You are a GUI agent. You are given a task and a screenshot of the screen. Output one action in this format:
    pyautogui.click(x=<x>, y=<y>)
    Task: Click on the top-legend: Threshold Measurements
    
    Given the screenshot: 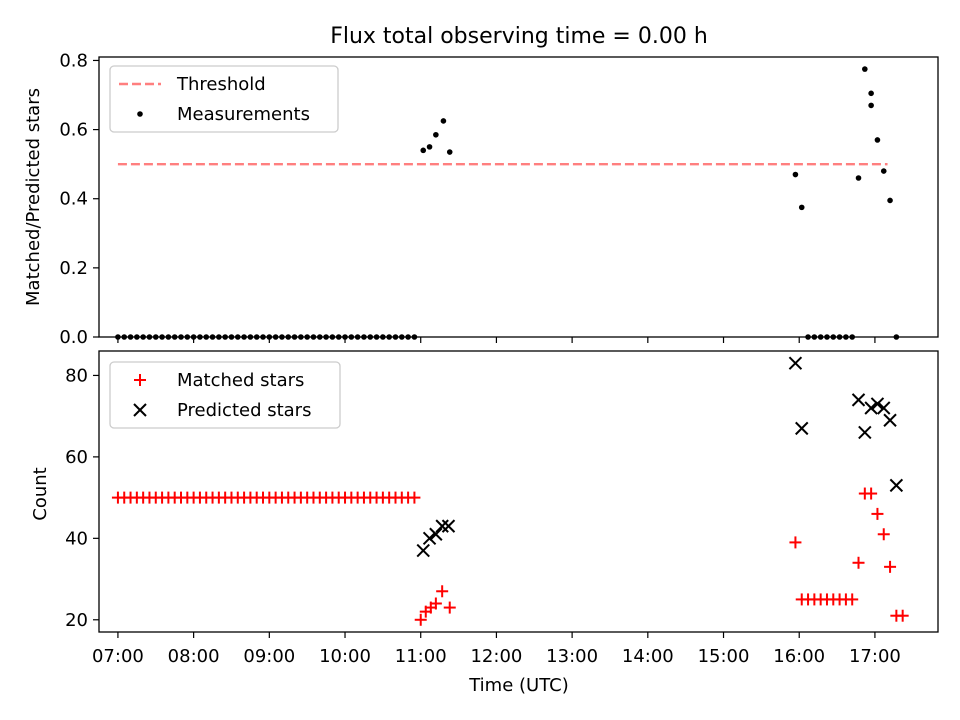 What is the action you would take?
    pyautogui.click(x=224, y=99)
    